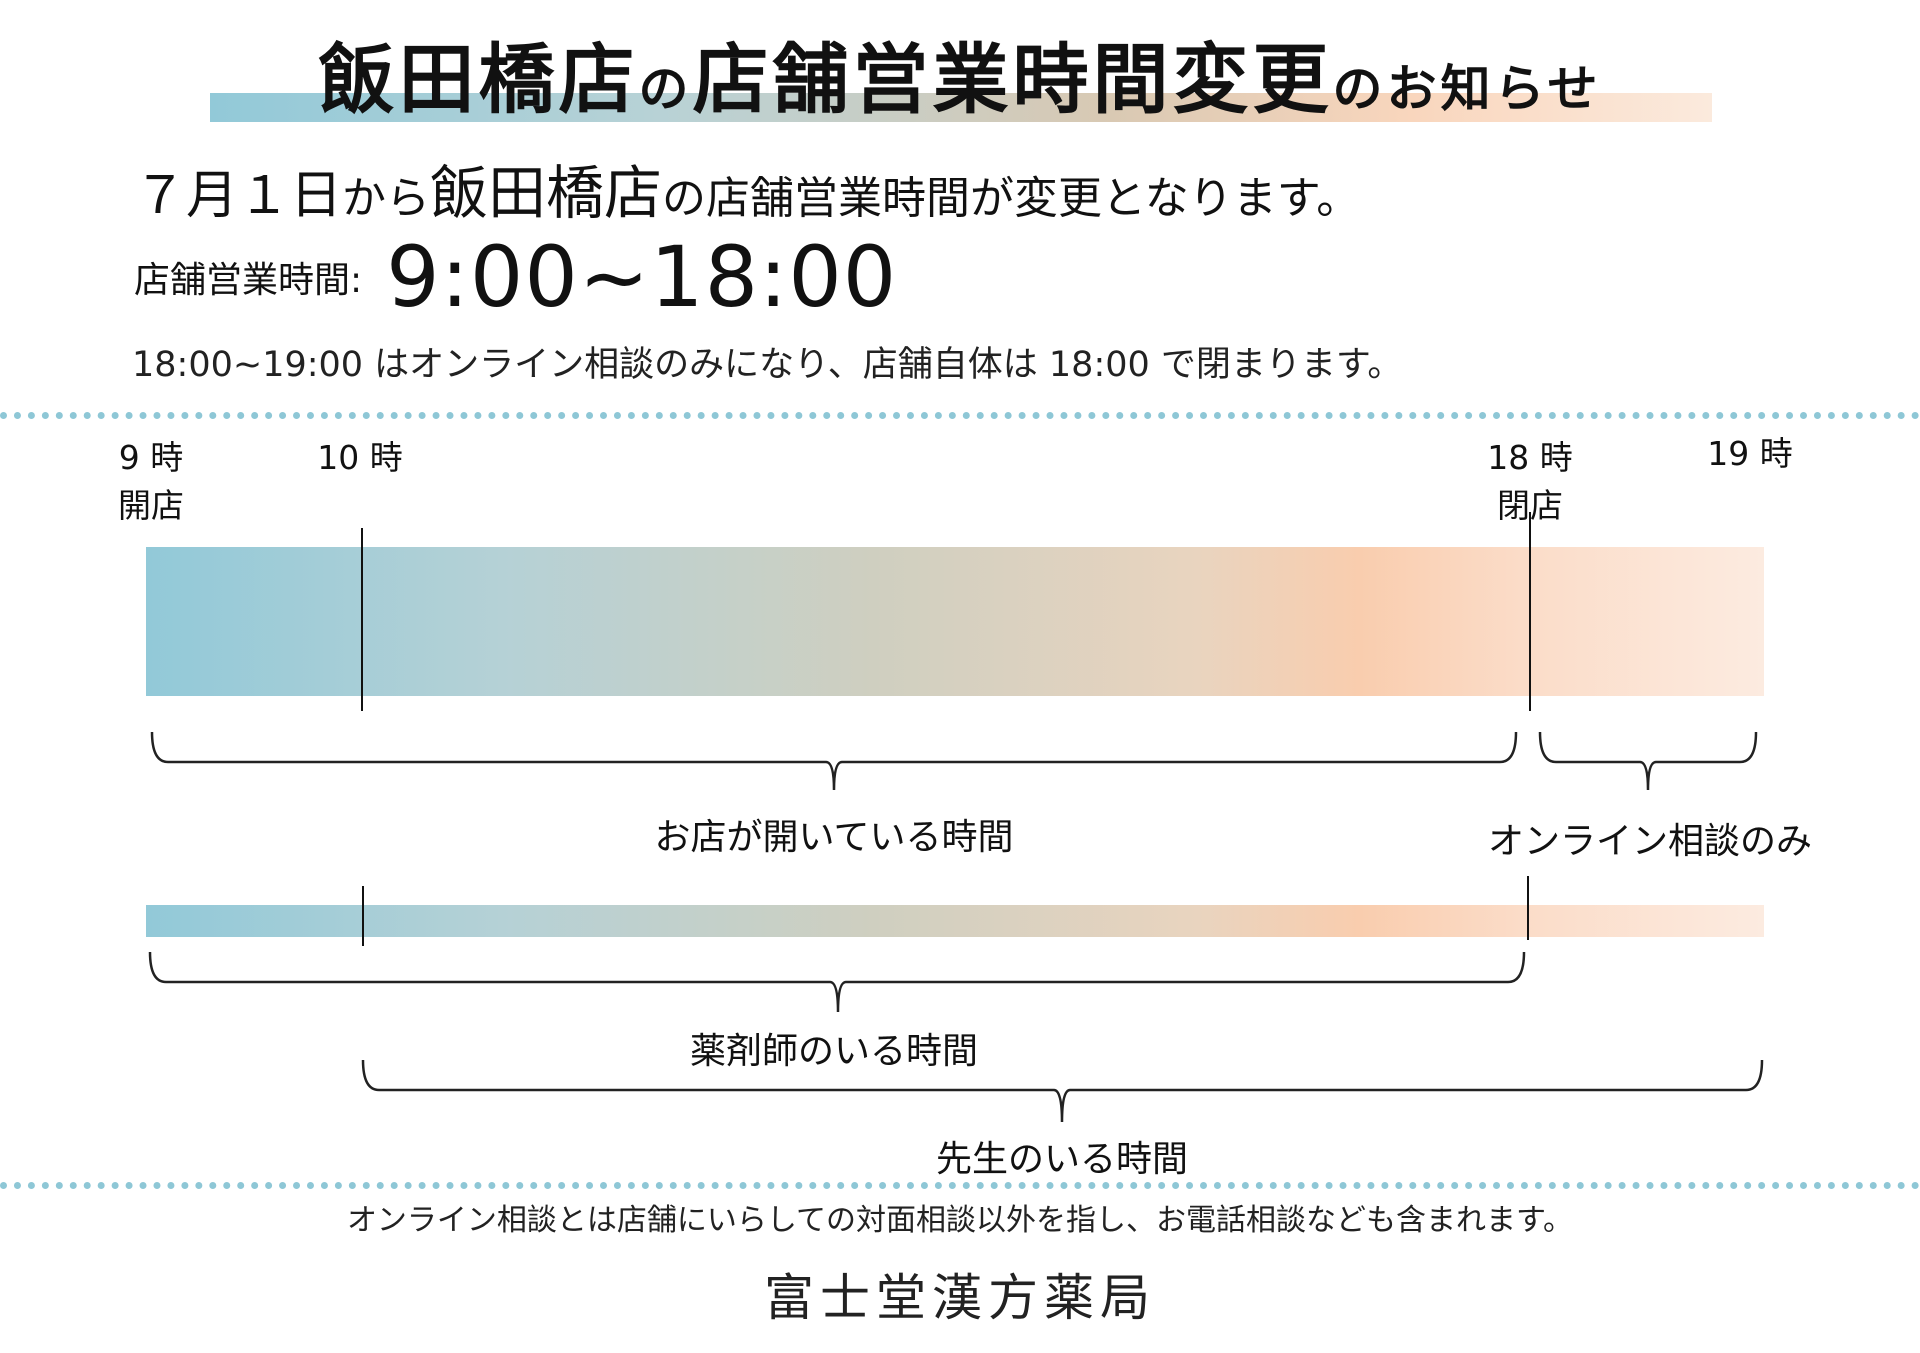 This screenshot has height=1353, width=1920. Describe the element at coordinates (151, 457) in the screenshot. I see `time-9: 9 時` at that location.